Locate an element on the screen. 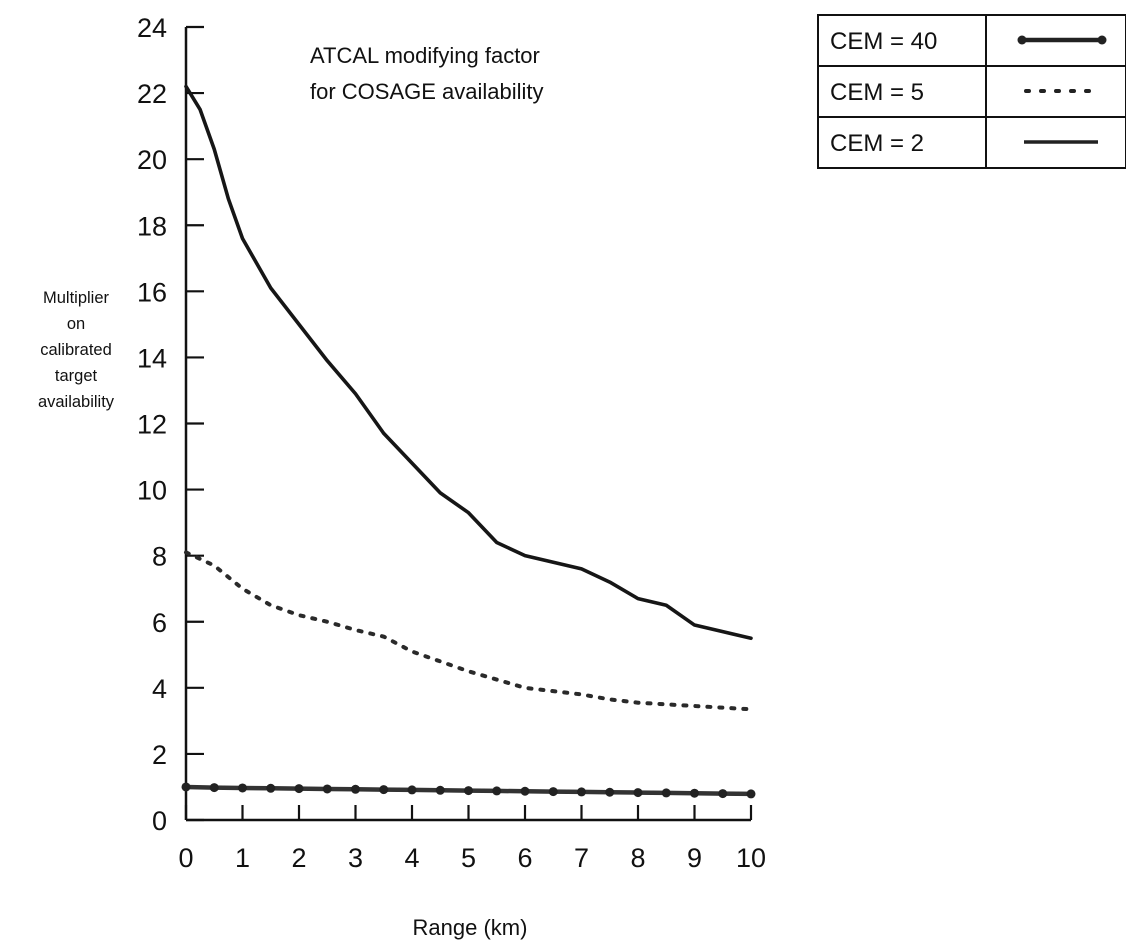 This screenshot has height=949, width=1126. y-tick-label-20: 20 is located at coordinates (152, 160).